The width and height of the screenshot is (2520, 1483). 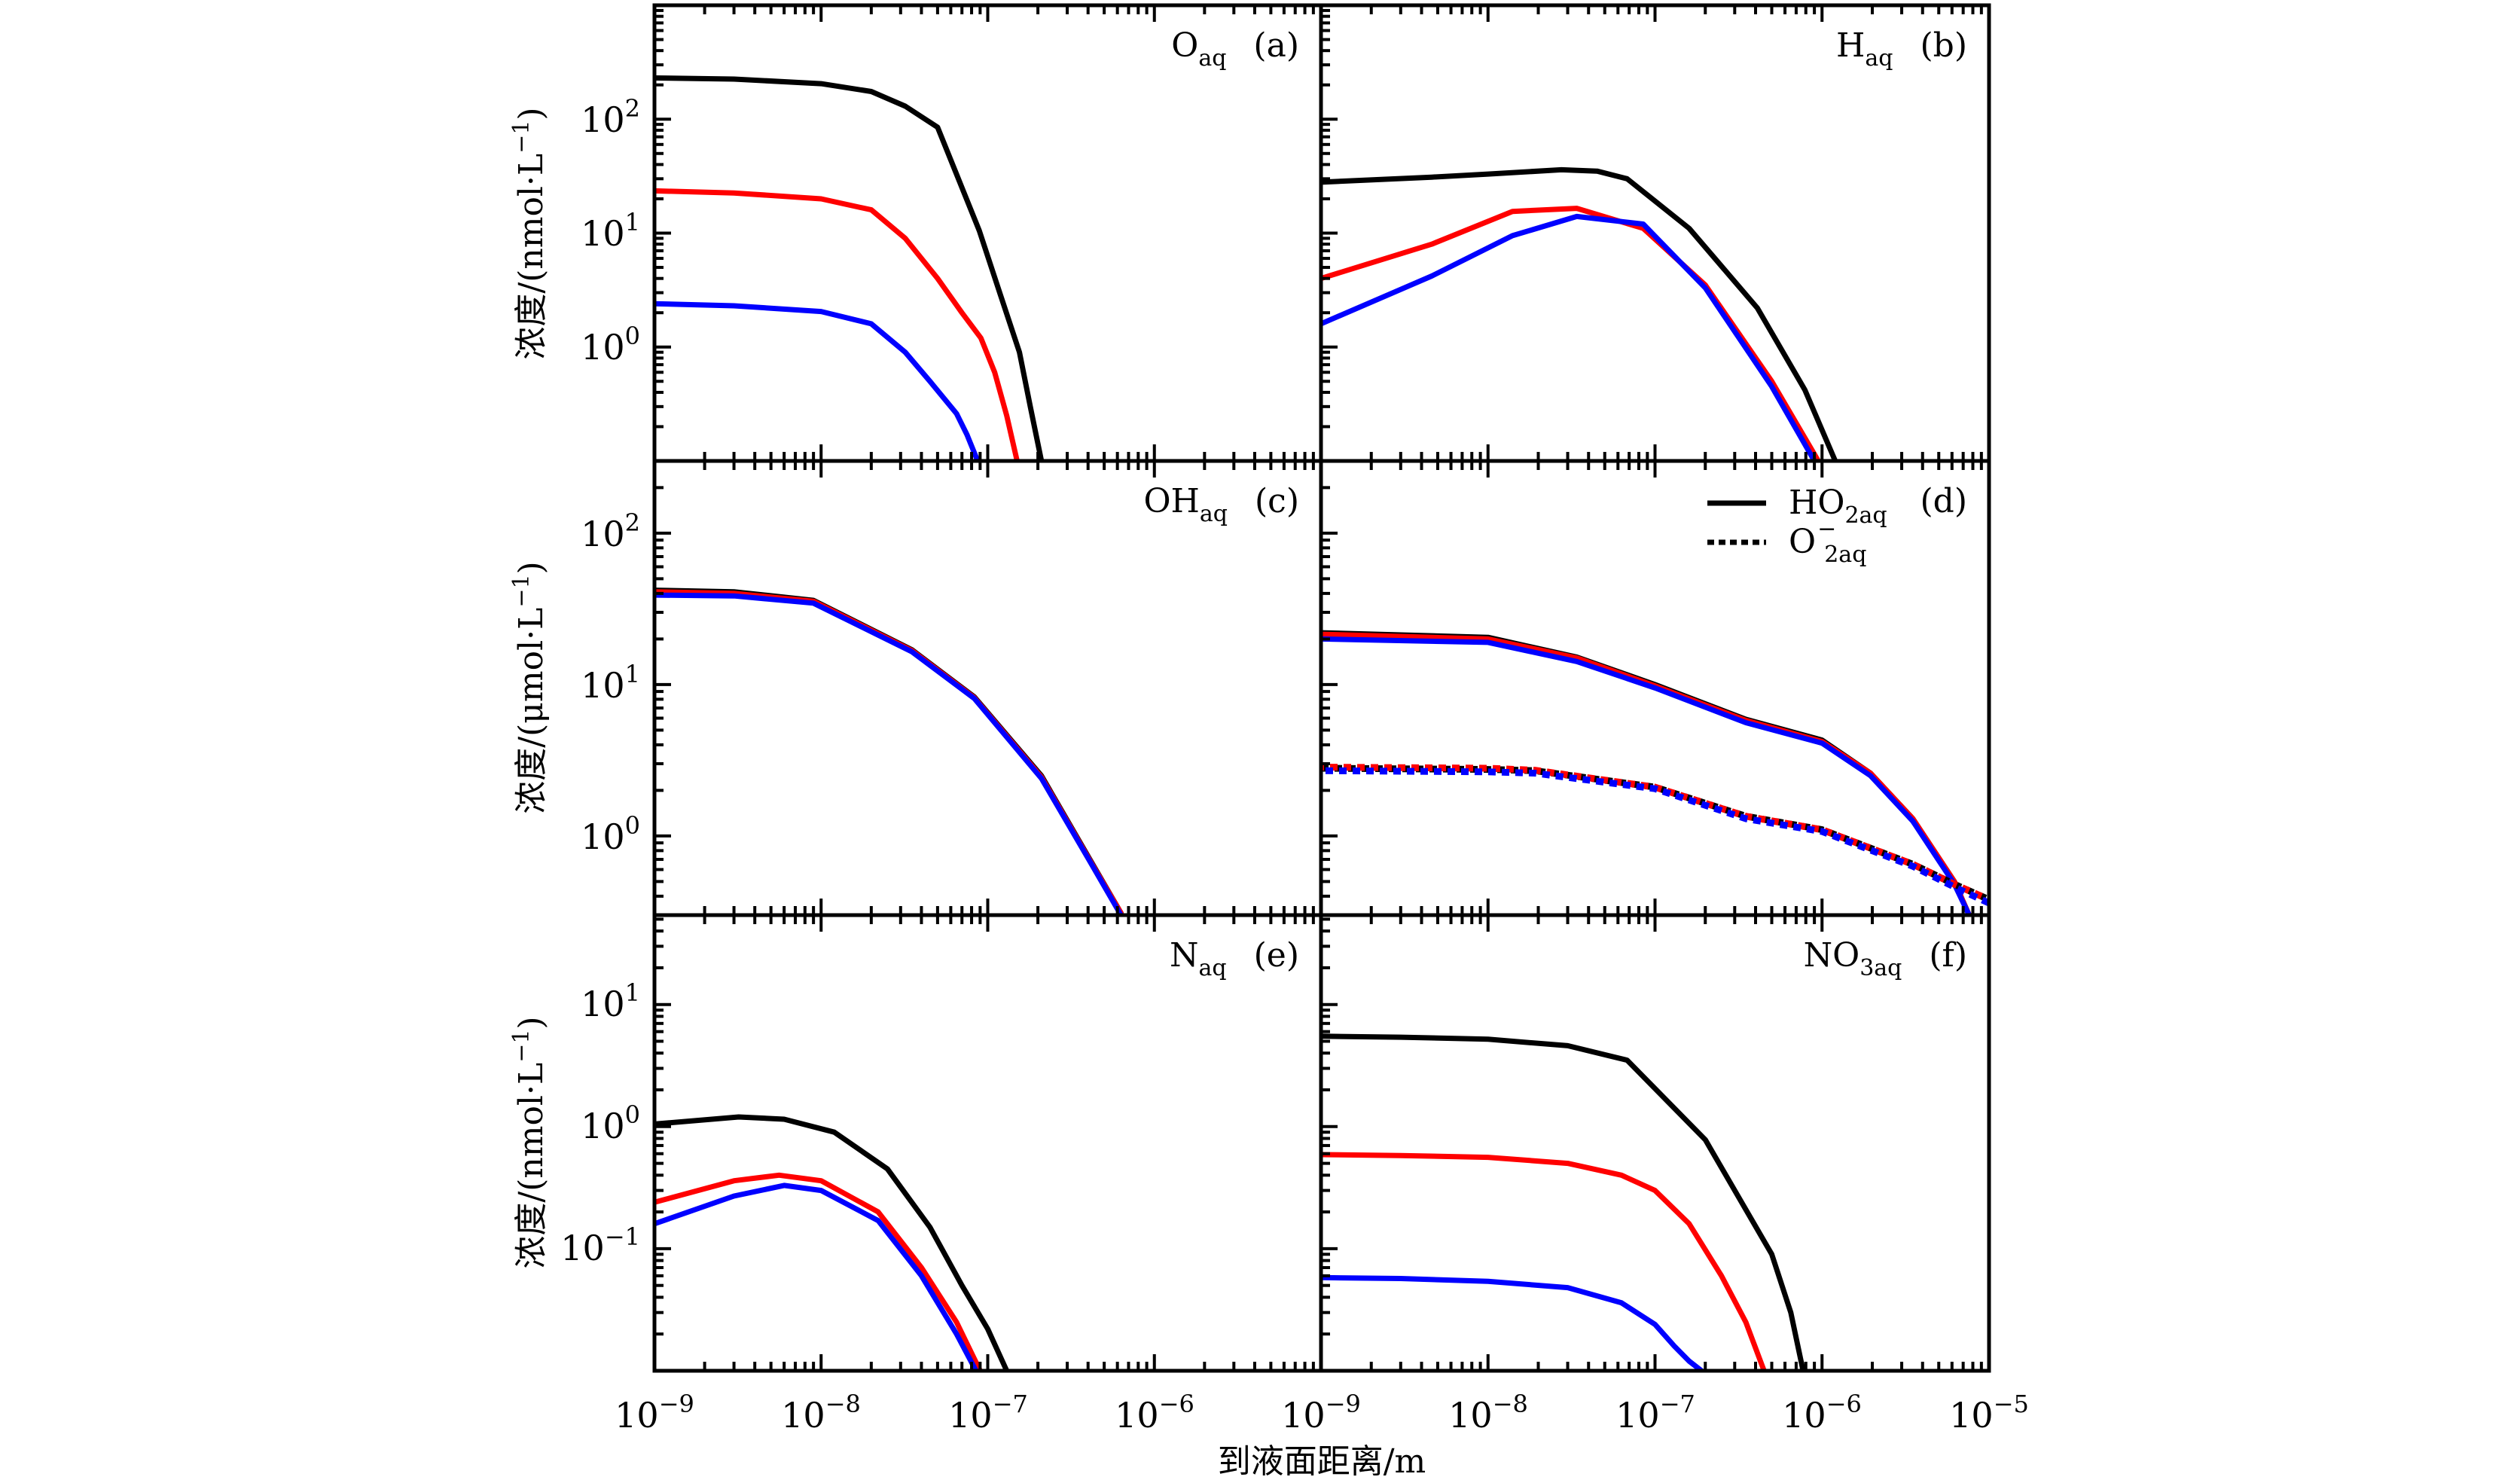 I want to click on panel-e-curves, so click(x=832, y=1242).